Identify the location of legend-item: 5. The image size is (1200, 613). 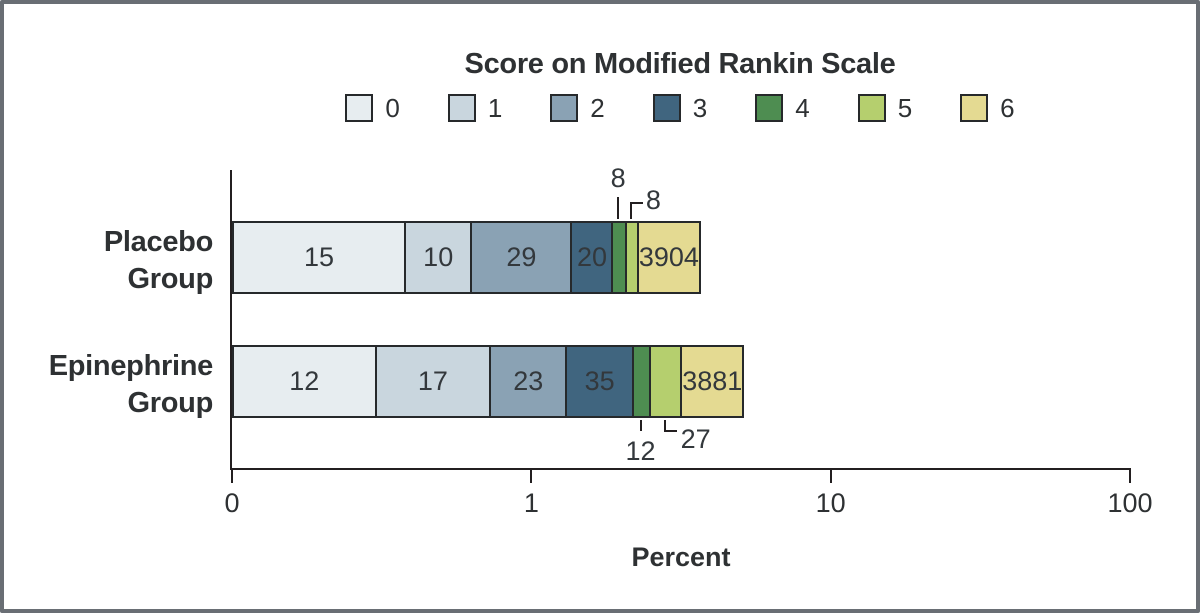
(885, 108).